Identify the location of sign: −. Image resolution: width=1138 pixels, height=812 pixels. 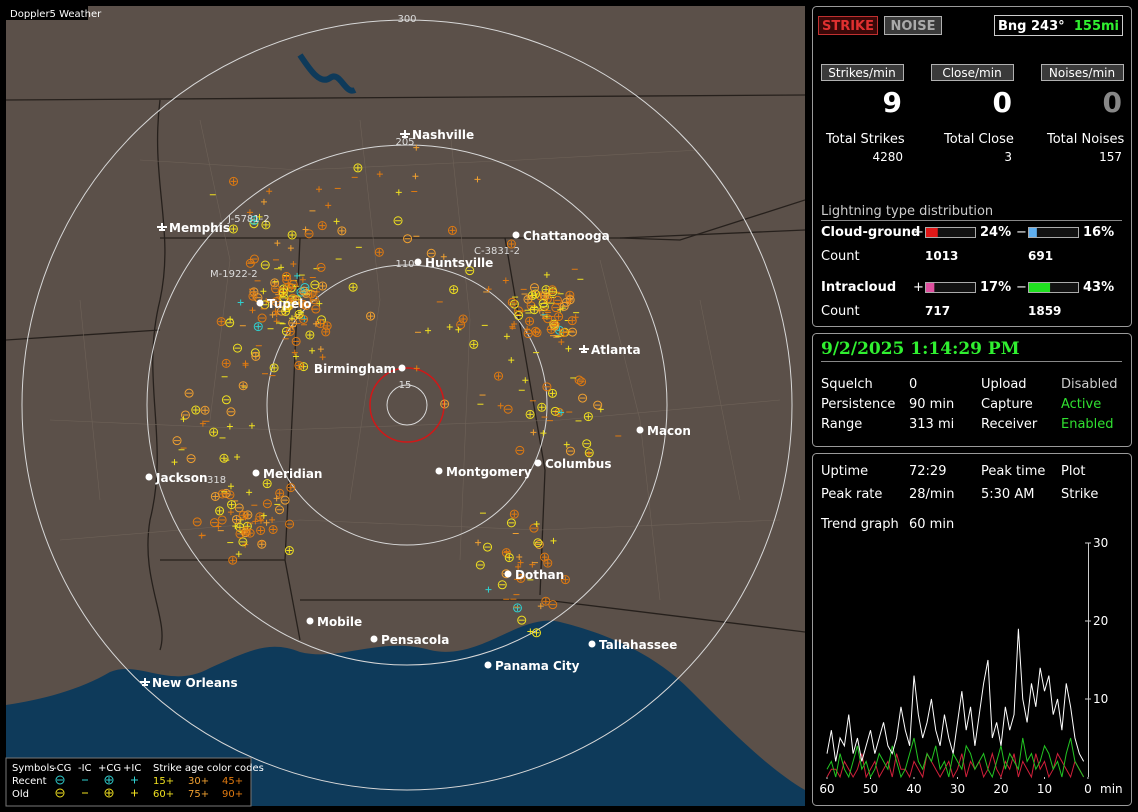
(1021, 232).